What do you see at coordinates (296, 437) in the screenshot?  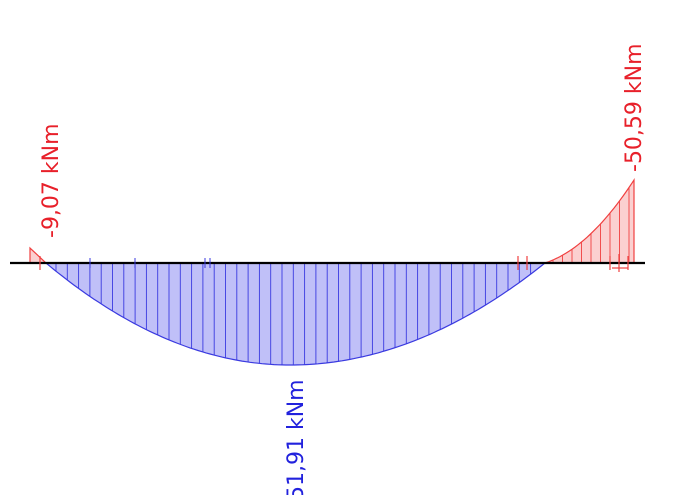 I see `span-max-moment-label: 51,91 kNm` at bounding box center [296, 437].